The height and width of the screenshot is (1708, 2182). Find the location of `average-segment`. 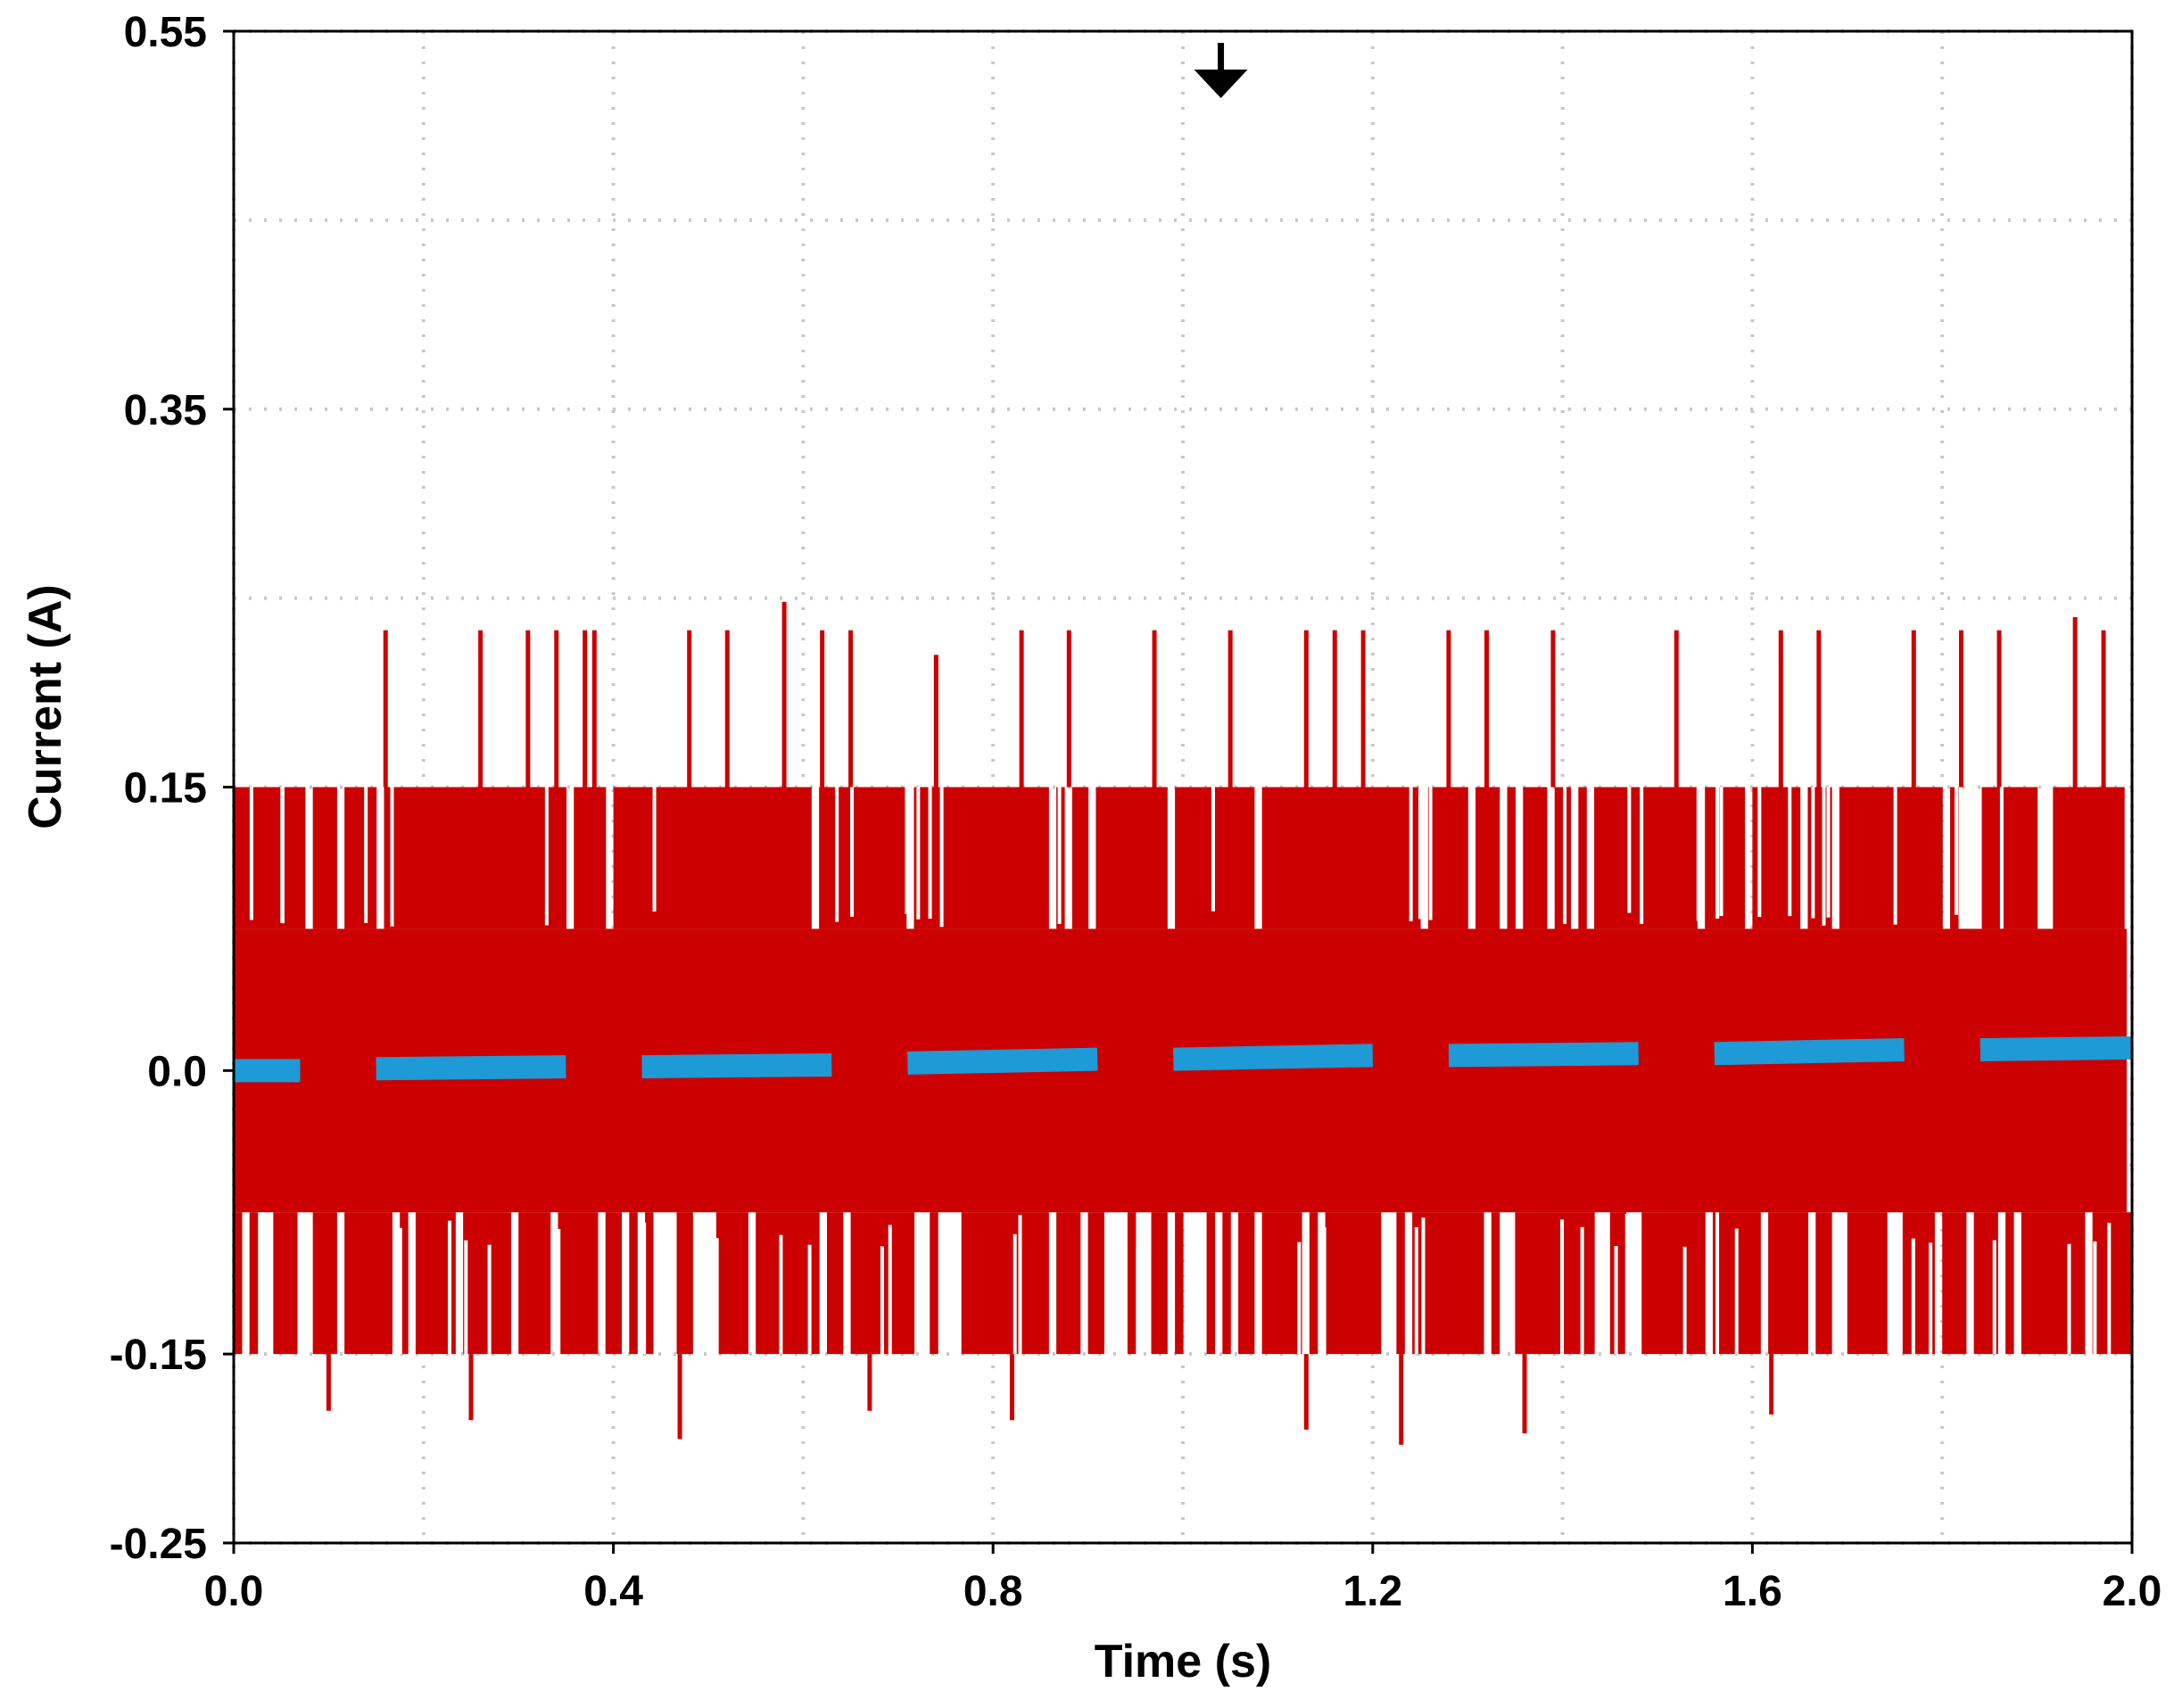

average-segment is located at coordinates (1810, 1052).